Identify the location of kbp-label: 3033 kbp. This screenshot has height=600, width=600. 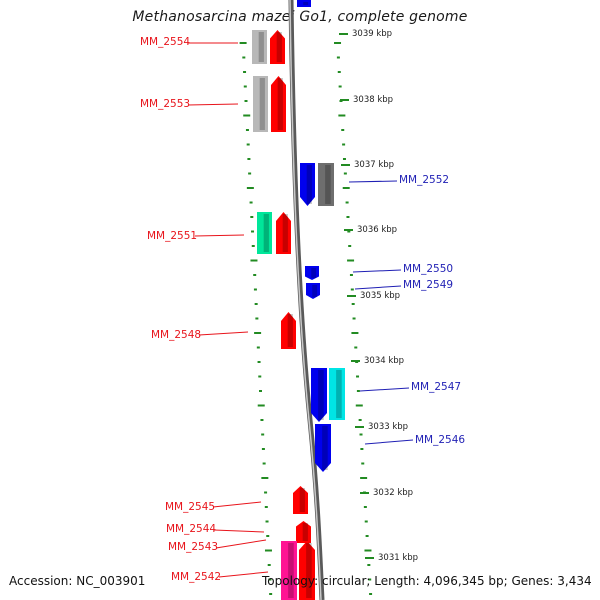
(388, 427).